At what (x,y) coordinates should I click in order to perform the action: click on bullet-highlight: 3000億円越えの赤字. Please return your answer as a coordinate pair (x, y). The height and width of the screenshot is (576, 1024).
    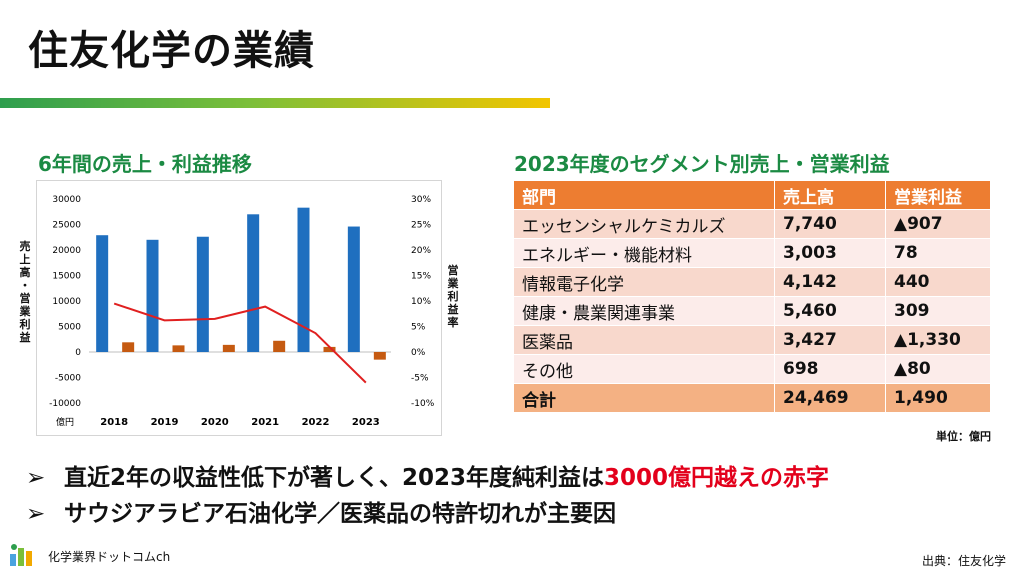
    Looking at the image, I should click on (717, 478).